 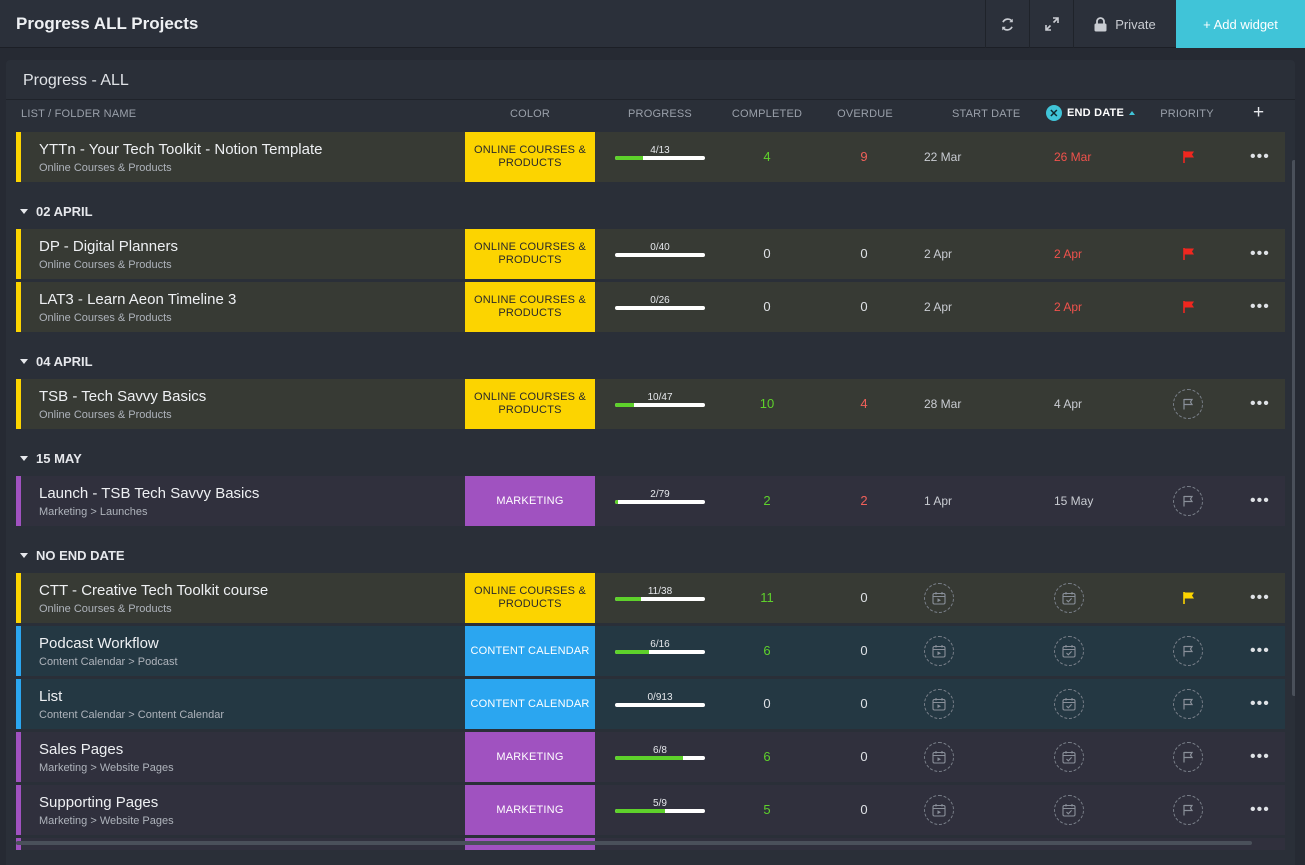 What do you see at coordinates (56, 211) in the screenshot?
I see `group-header: 02 APRIL` at bounding box center [56, 211].